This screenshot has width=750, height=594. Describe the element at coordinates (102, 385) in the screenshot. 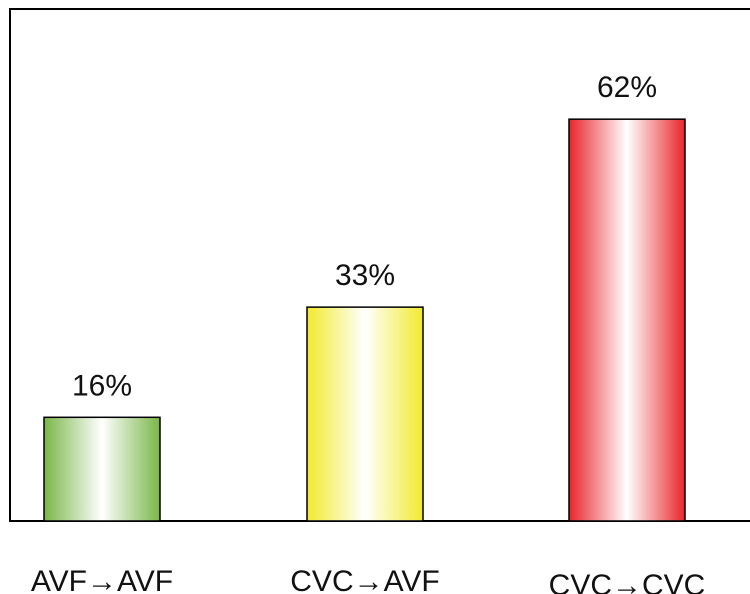

I see `data-label-1: 16%` at that location.